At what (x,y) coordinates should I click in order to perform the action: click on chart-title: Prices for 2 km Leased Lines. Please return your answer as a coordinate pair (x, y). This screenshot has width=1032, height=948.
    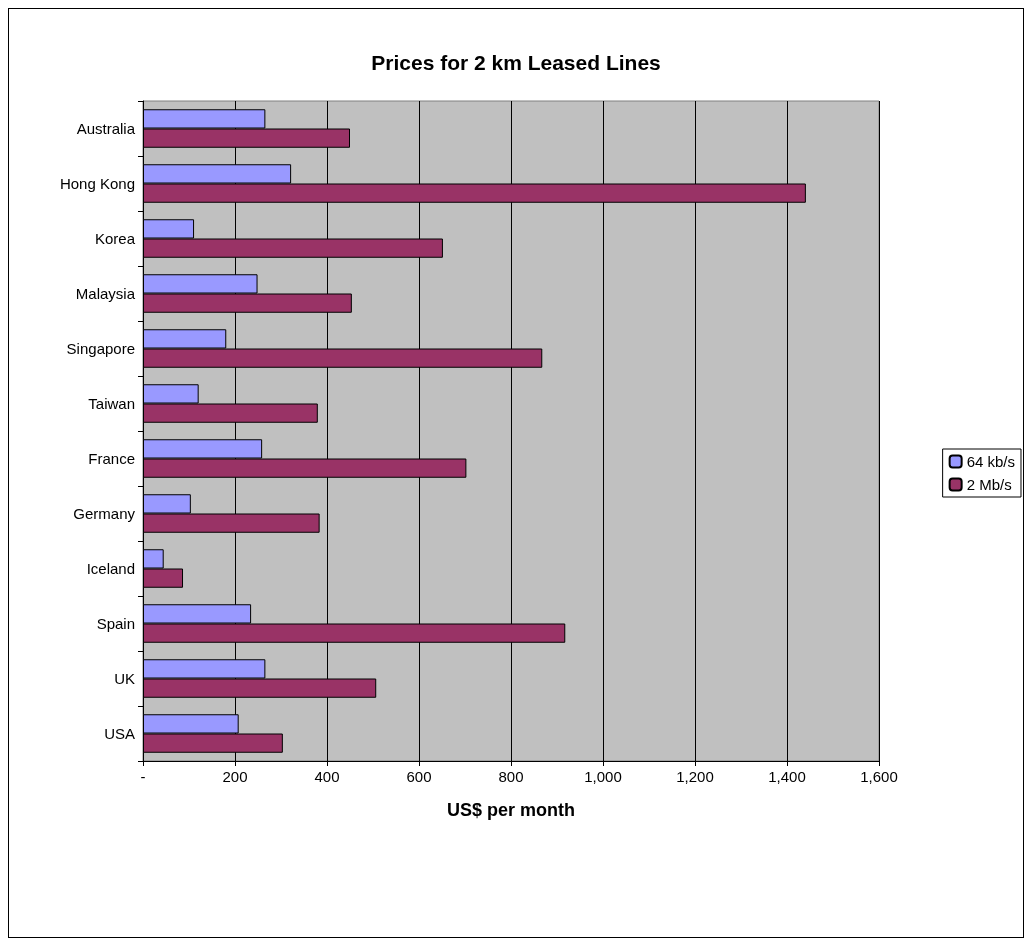
    Looking at the image, I should click on (516, 62).